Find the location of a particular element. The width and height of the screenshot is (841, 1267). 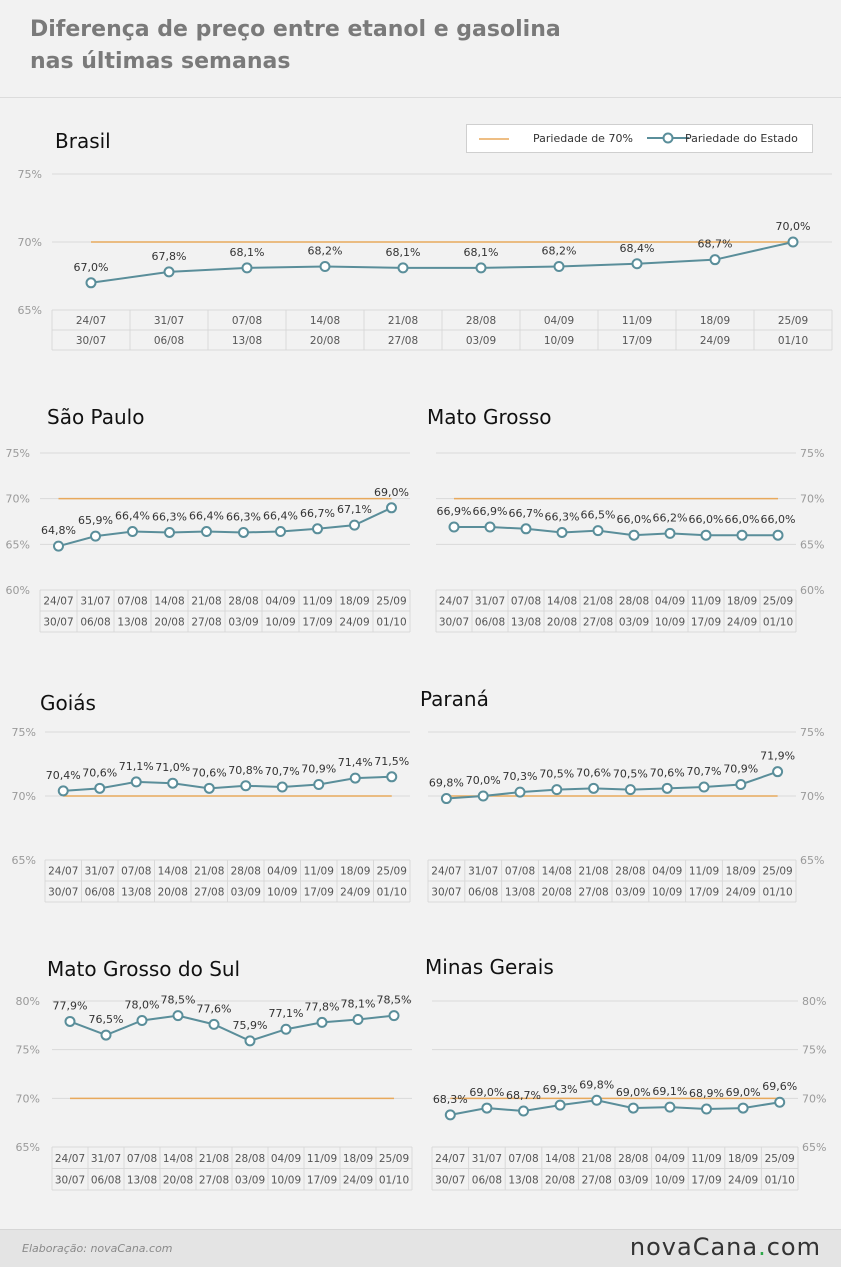

x-category-start-4-8: 18/09 is located at coordinates (741, 872).